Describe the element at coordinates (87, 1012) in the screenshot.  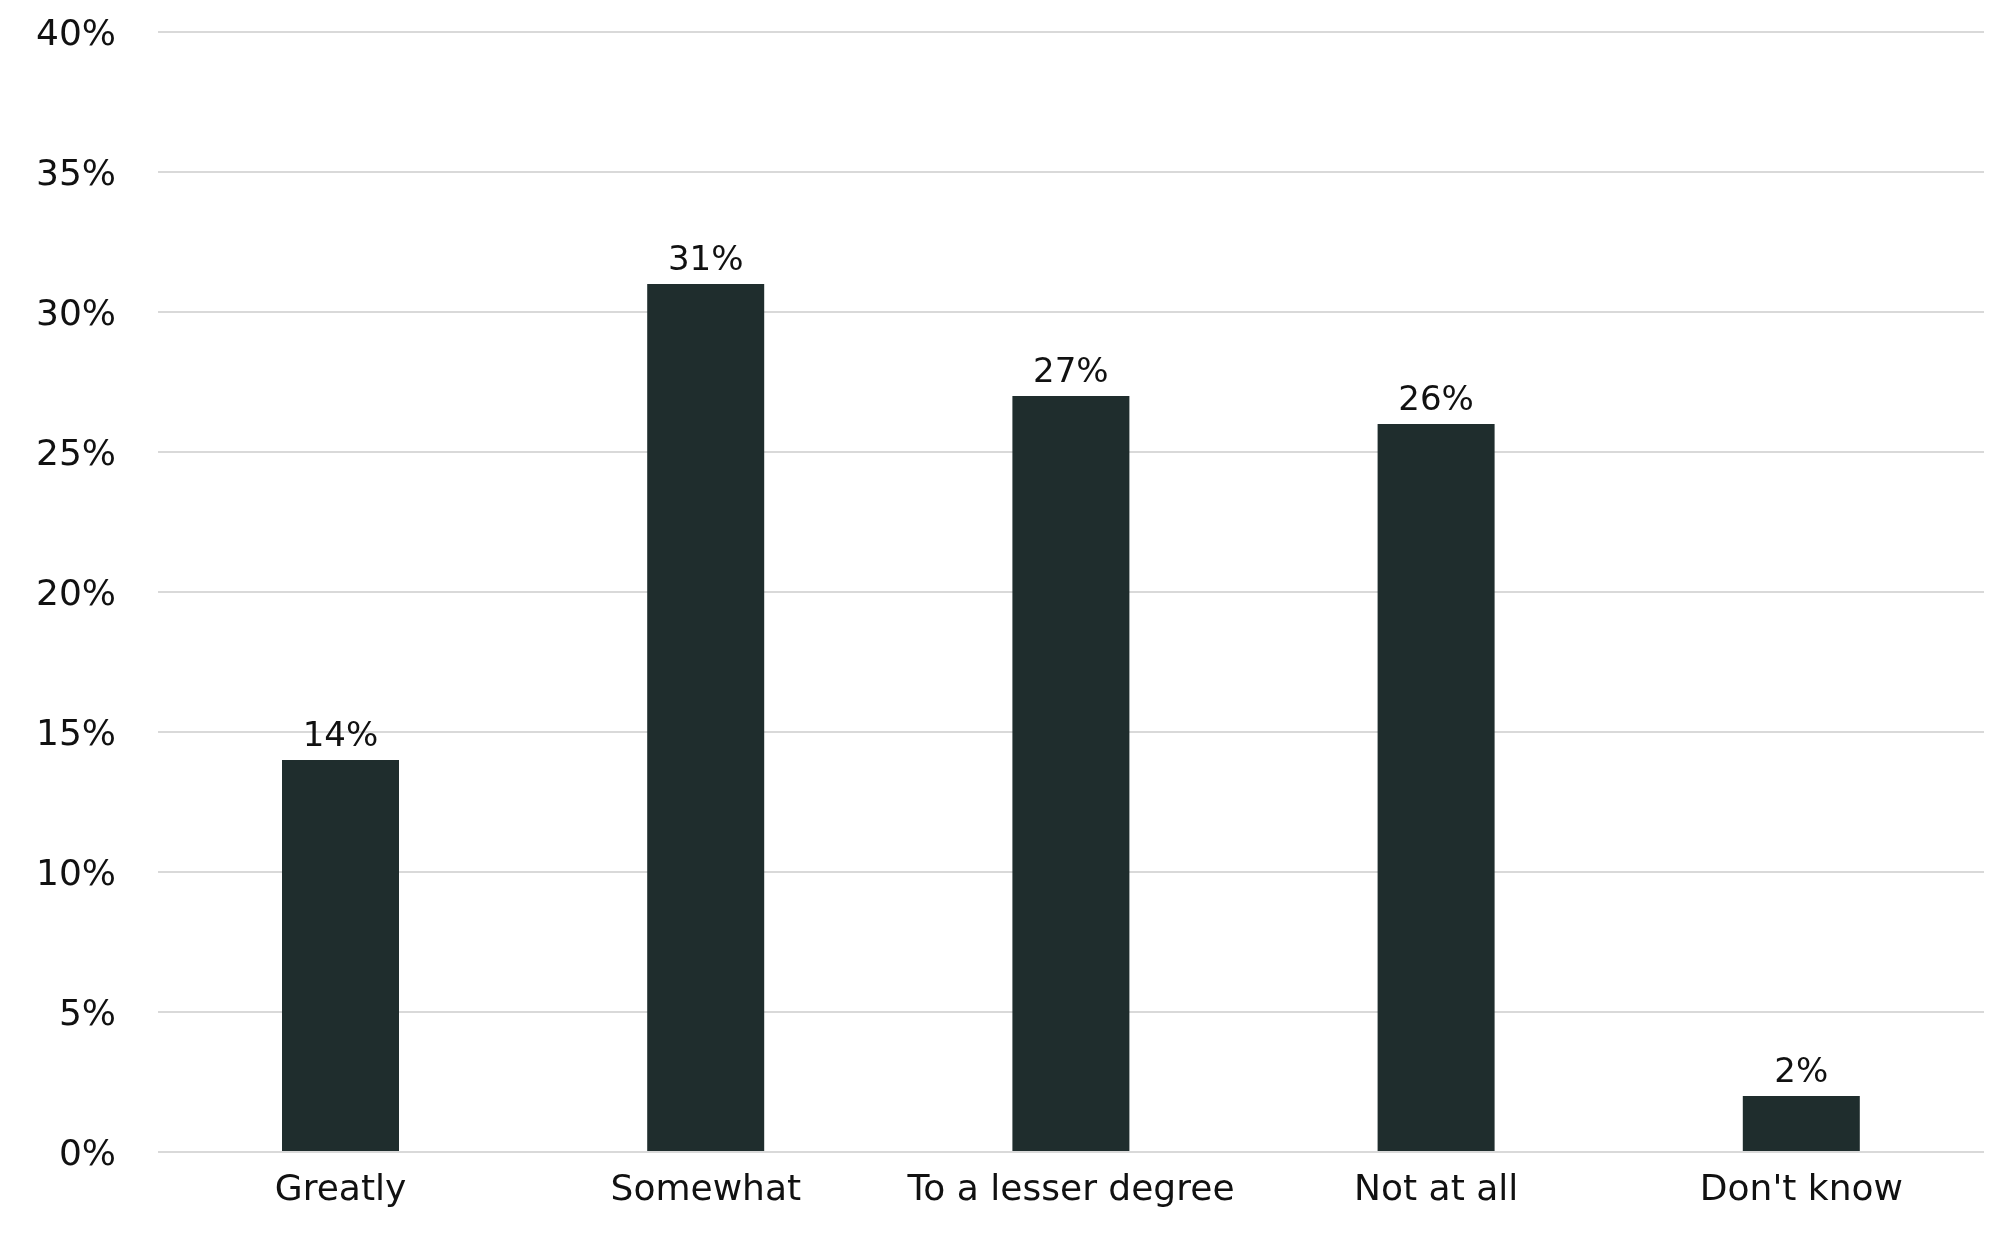
I see `y-tick-label: 5%` at that location.